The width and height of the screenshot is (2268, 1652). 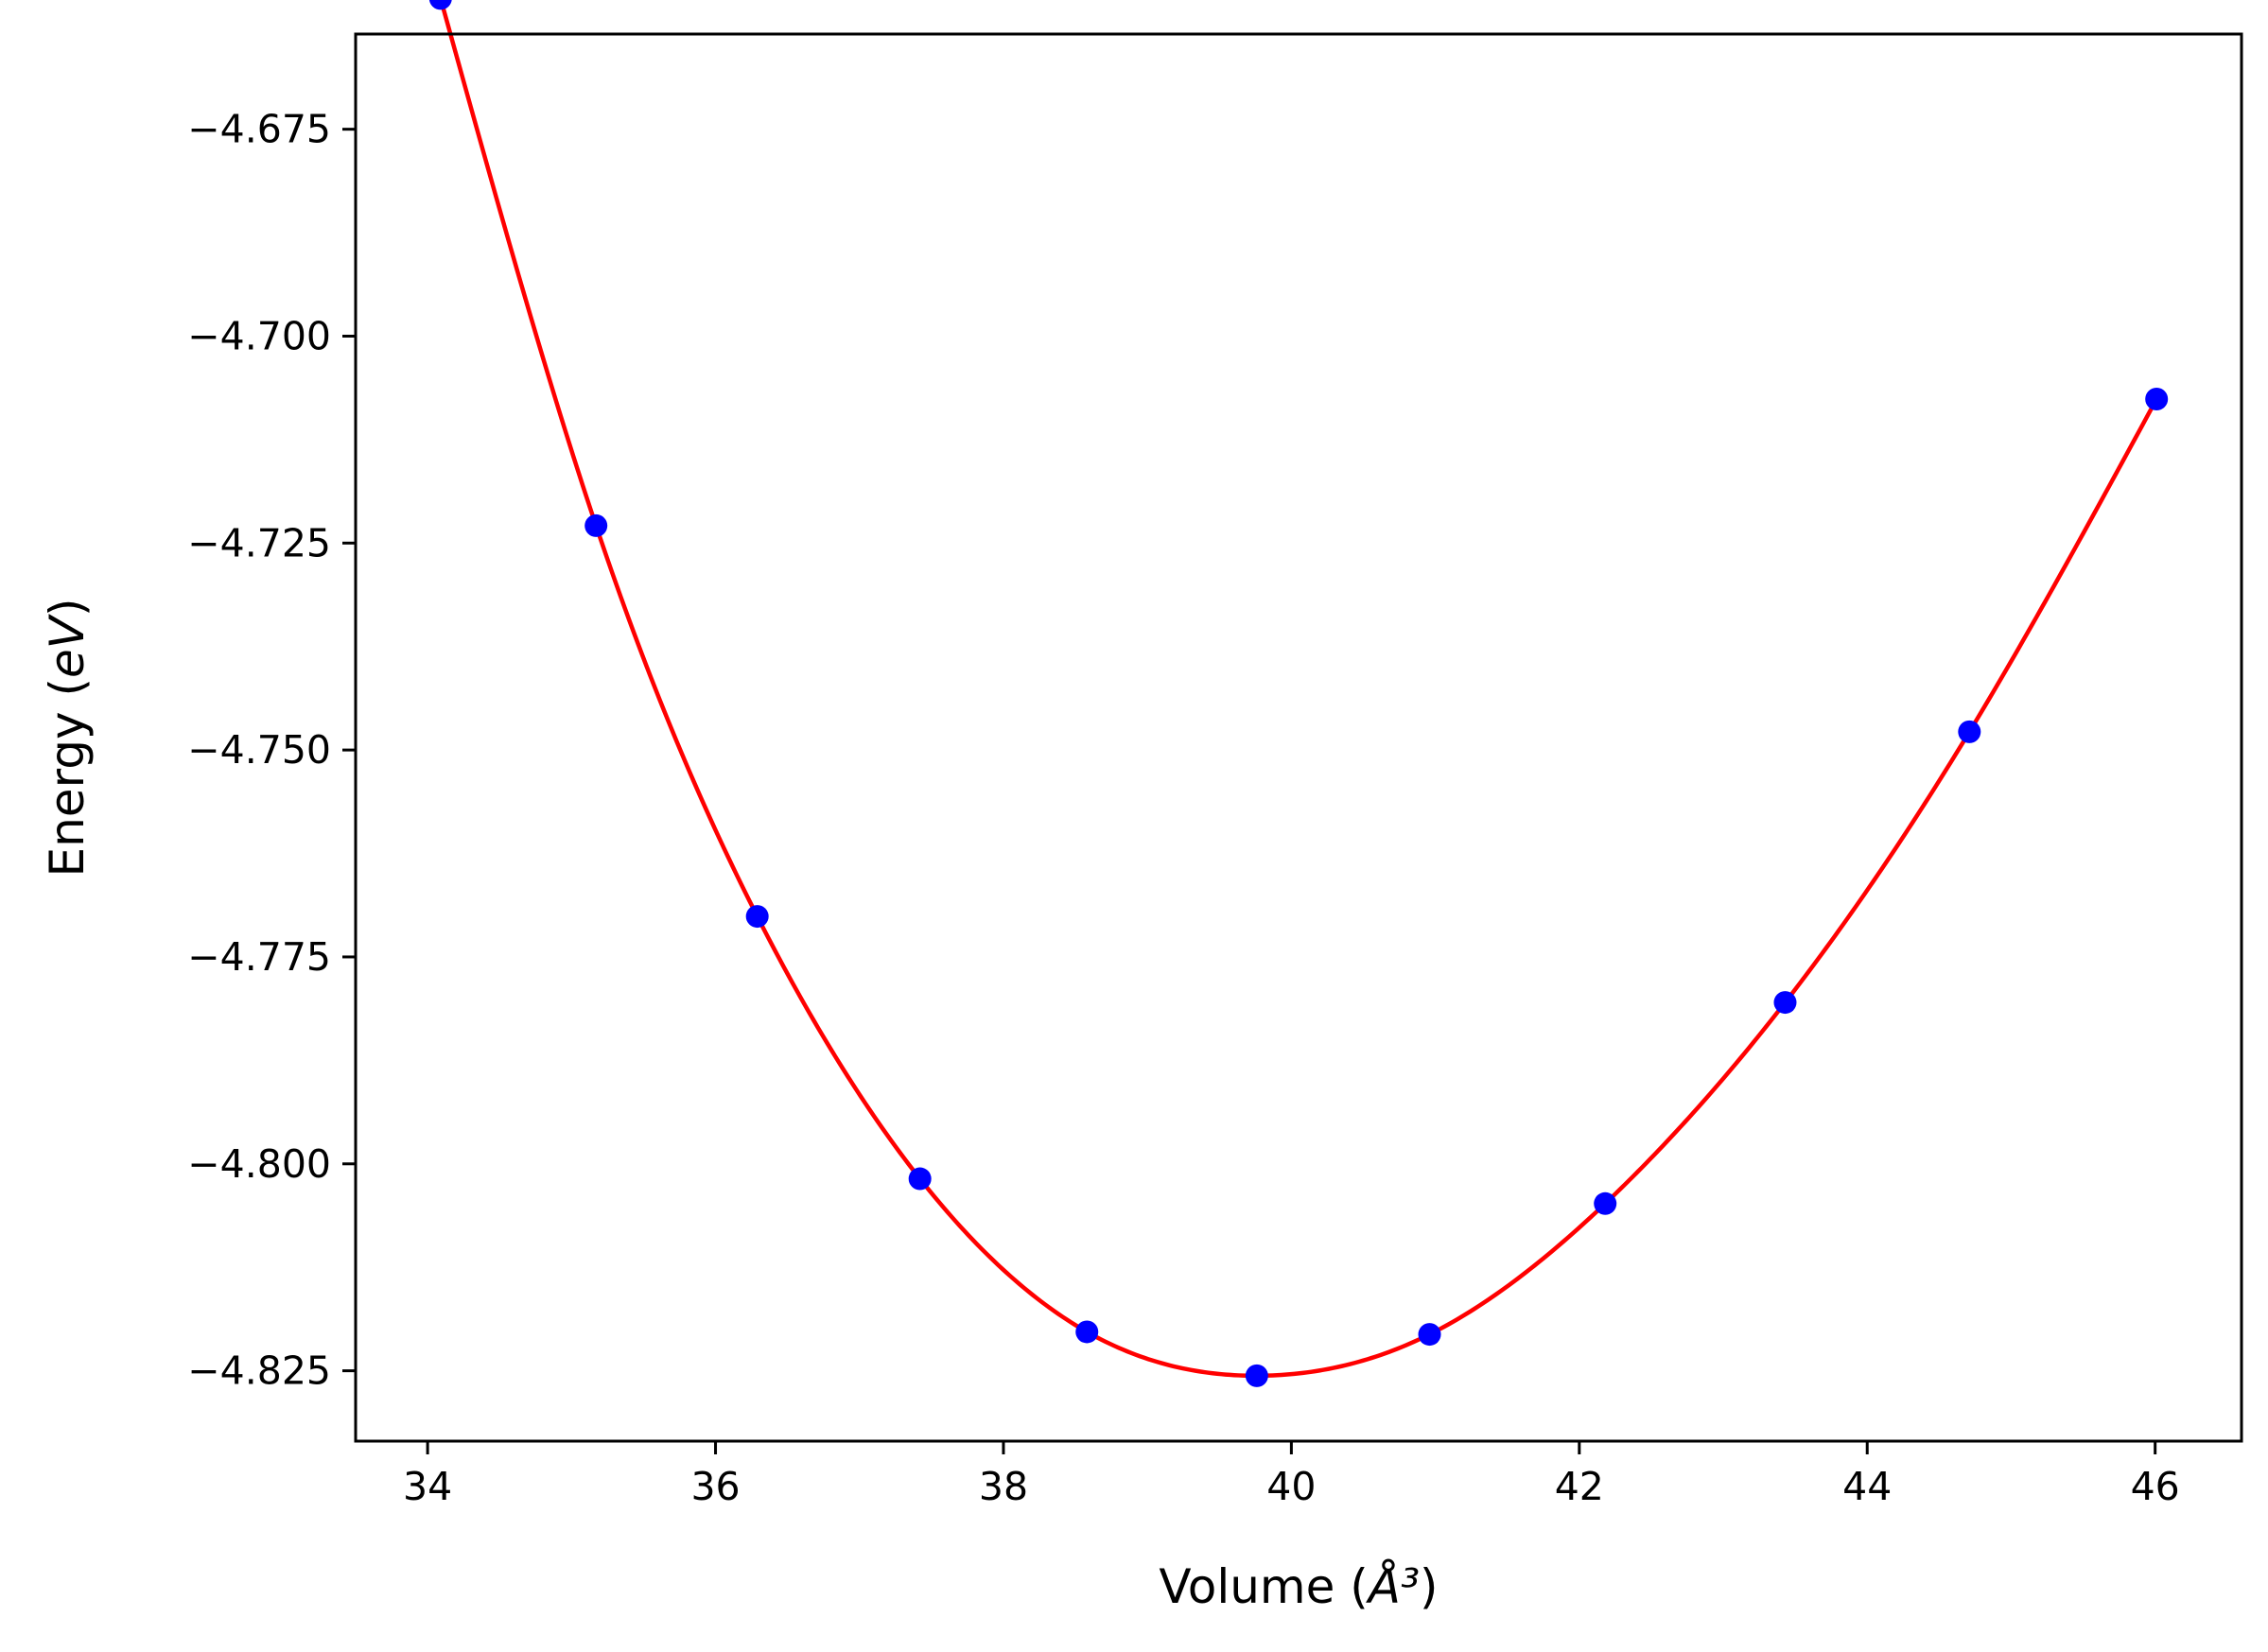 What do you see at coordinates (1298, 1587) in the screenshot?
I see `x-axis-label: Volume (Å³)` at bounding box center [1298, 1587].